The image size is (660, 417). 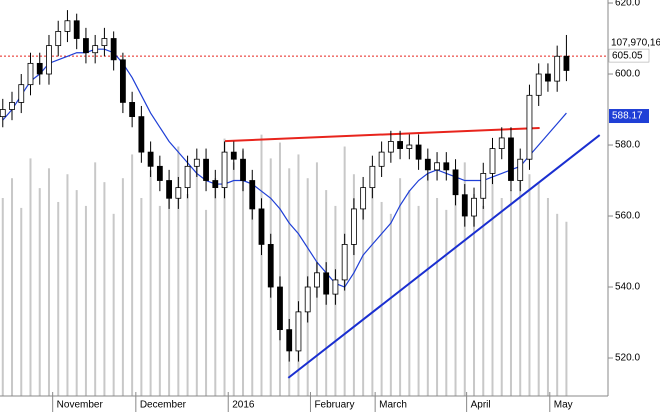 I want to click on y-tick-label: 600.0, so click(x=627, y=74).